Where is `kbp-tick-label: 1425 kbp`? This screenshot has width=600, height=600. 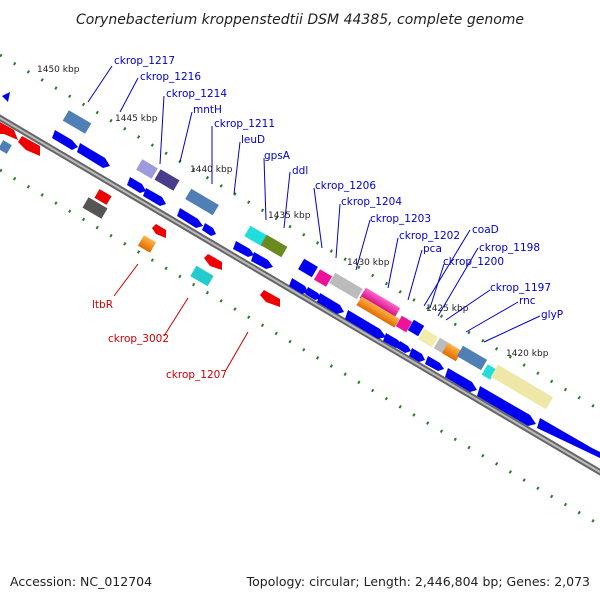
kbp-tick-label: 1425 kbp is located at coordinates (447, 309).